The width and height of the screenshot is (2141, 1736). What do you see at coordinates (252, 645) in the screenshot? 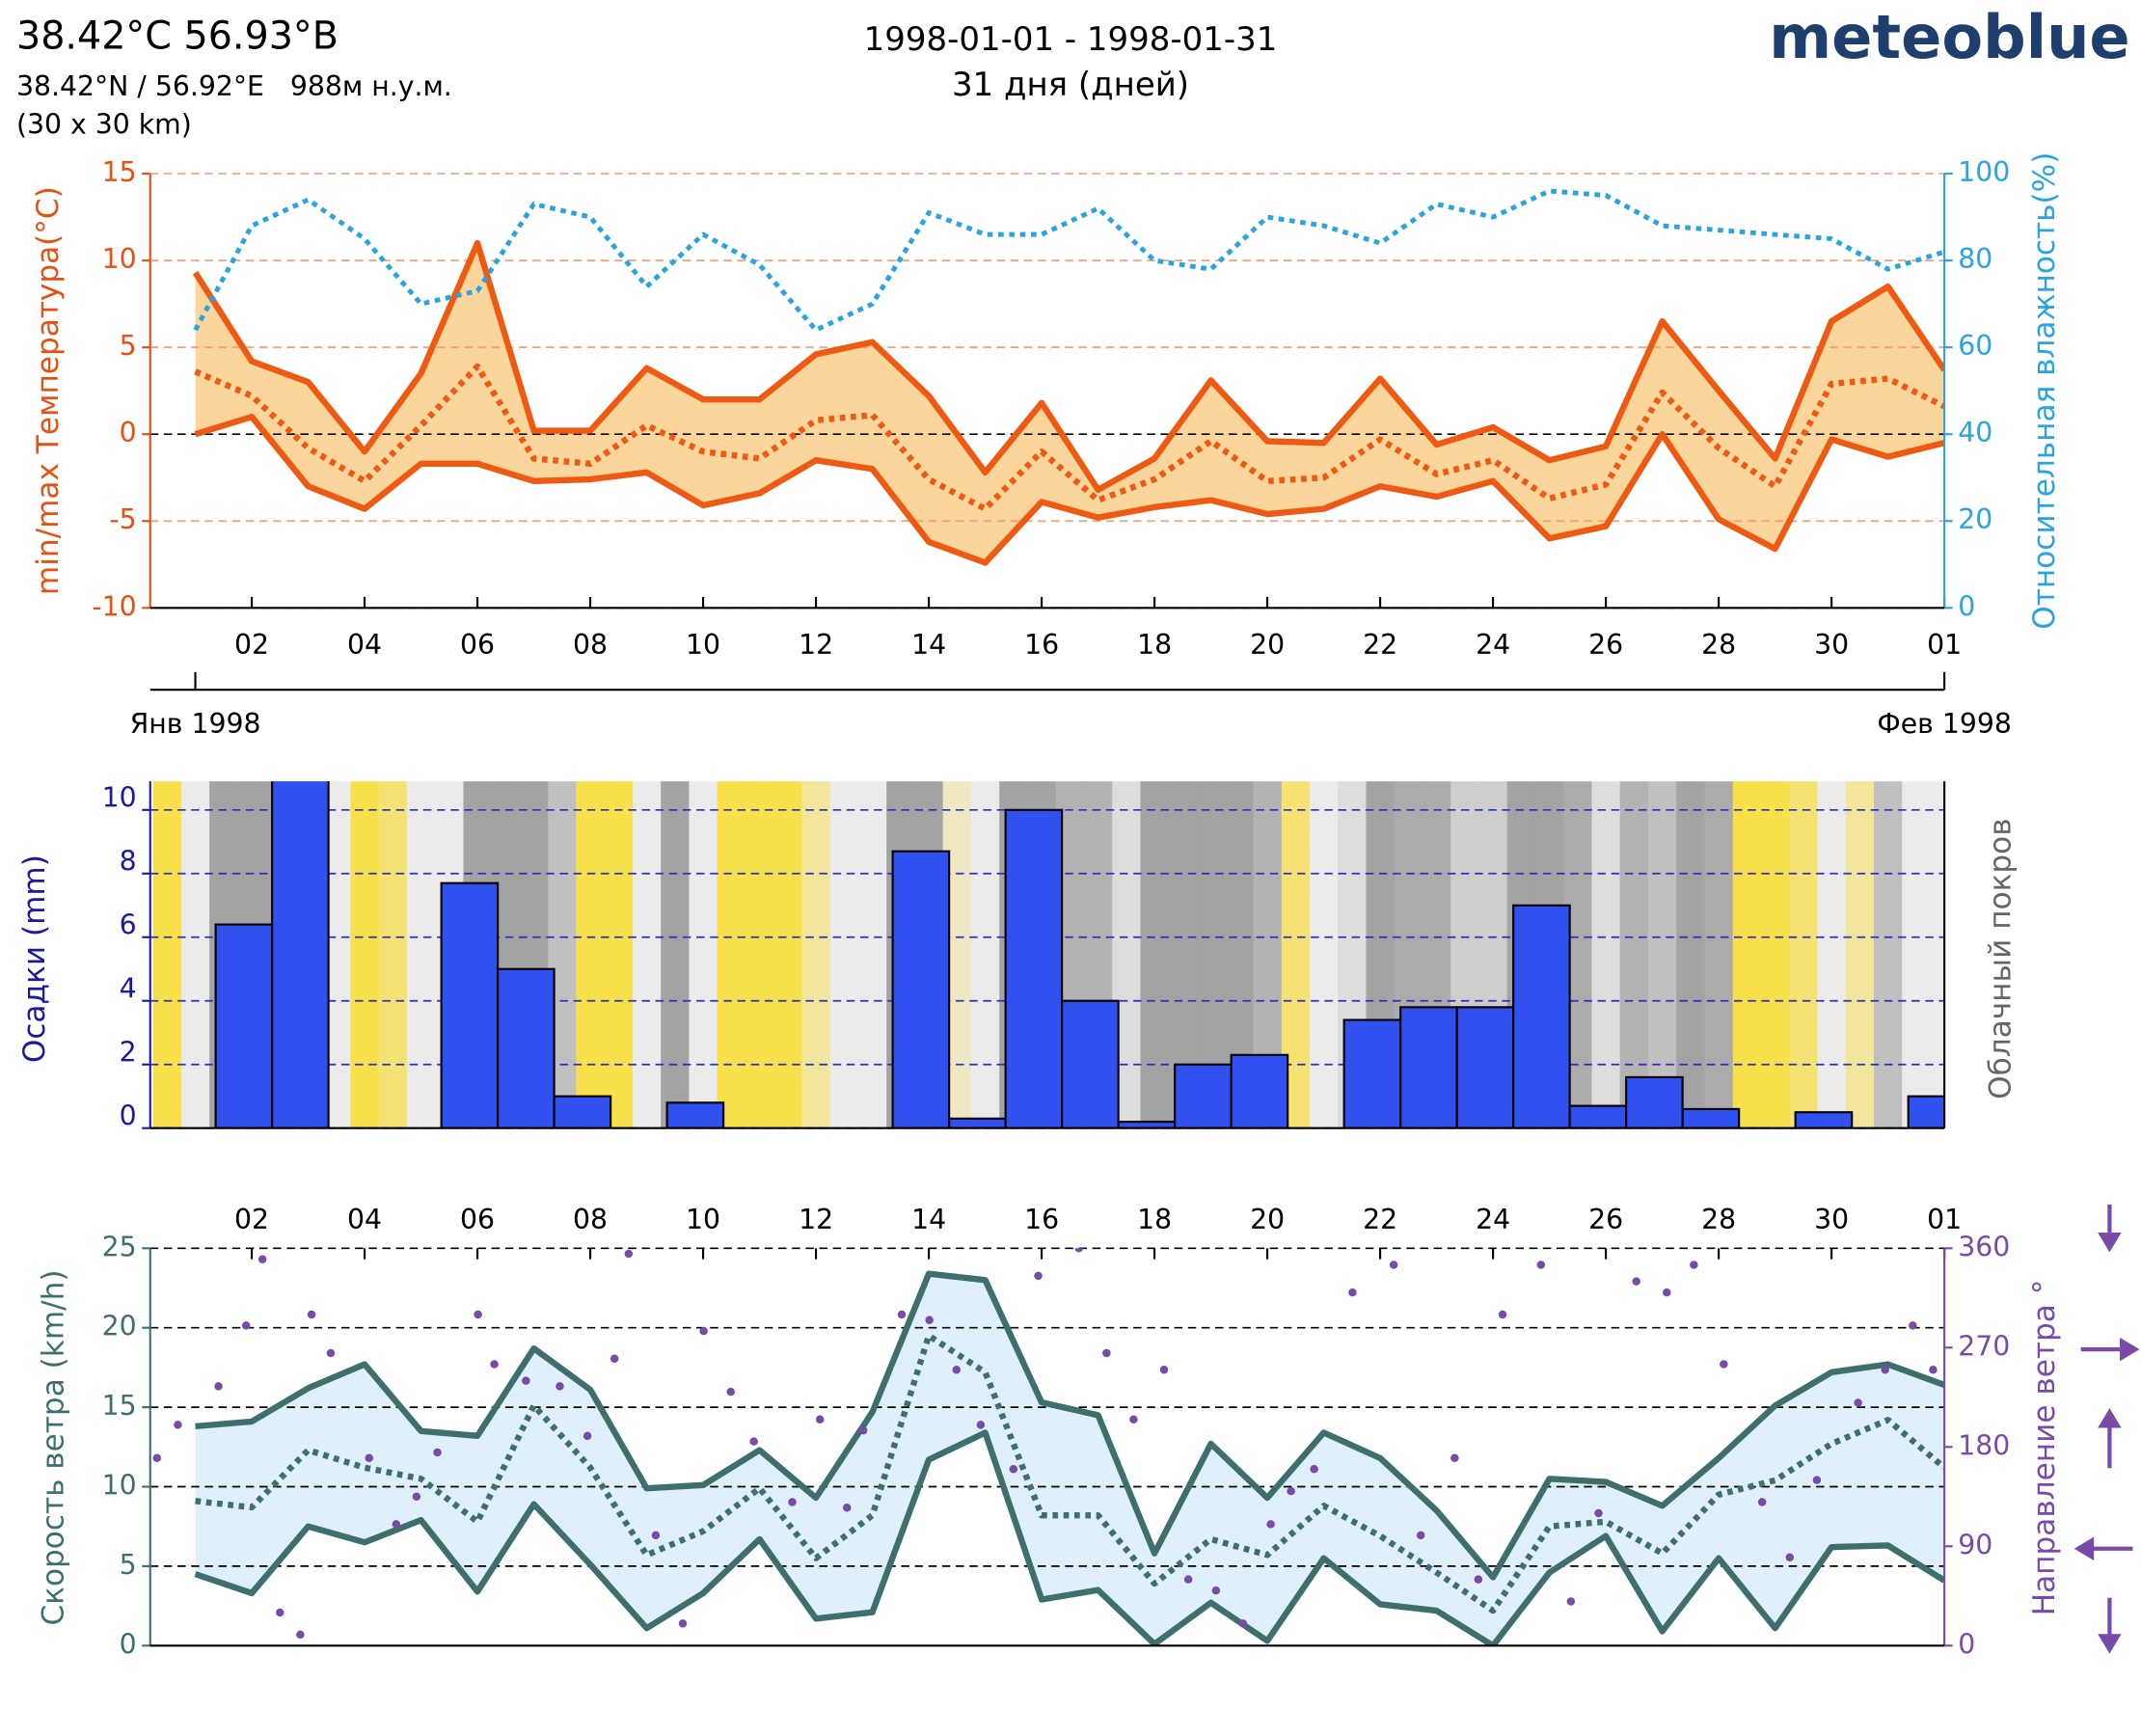
I see `x-tick-label: 02` at bounding box center [252, 645].